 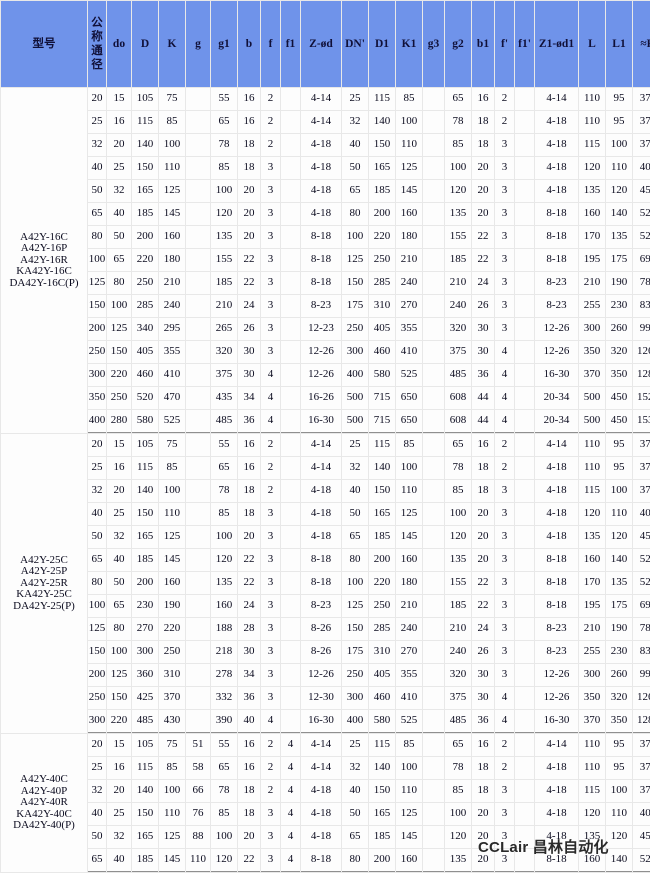 I want to click on cell-g2: 85, so click(x=458, y=145).